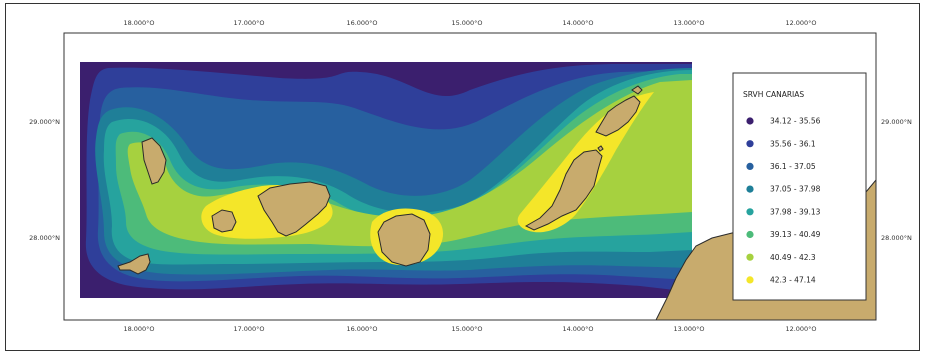  I want to click on legend-label: 37.98 - 39.13, so click(795, 211).